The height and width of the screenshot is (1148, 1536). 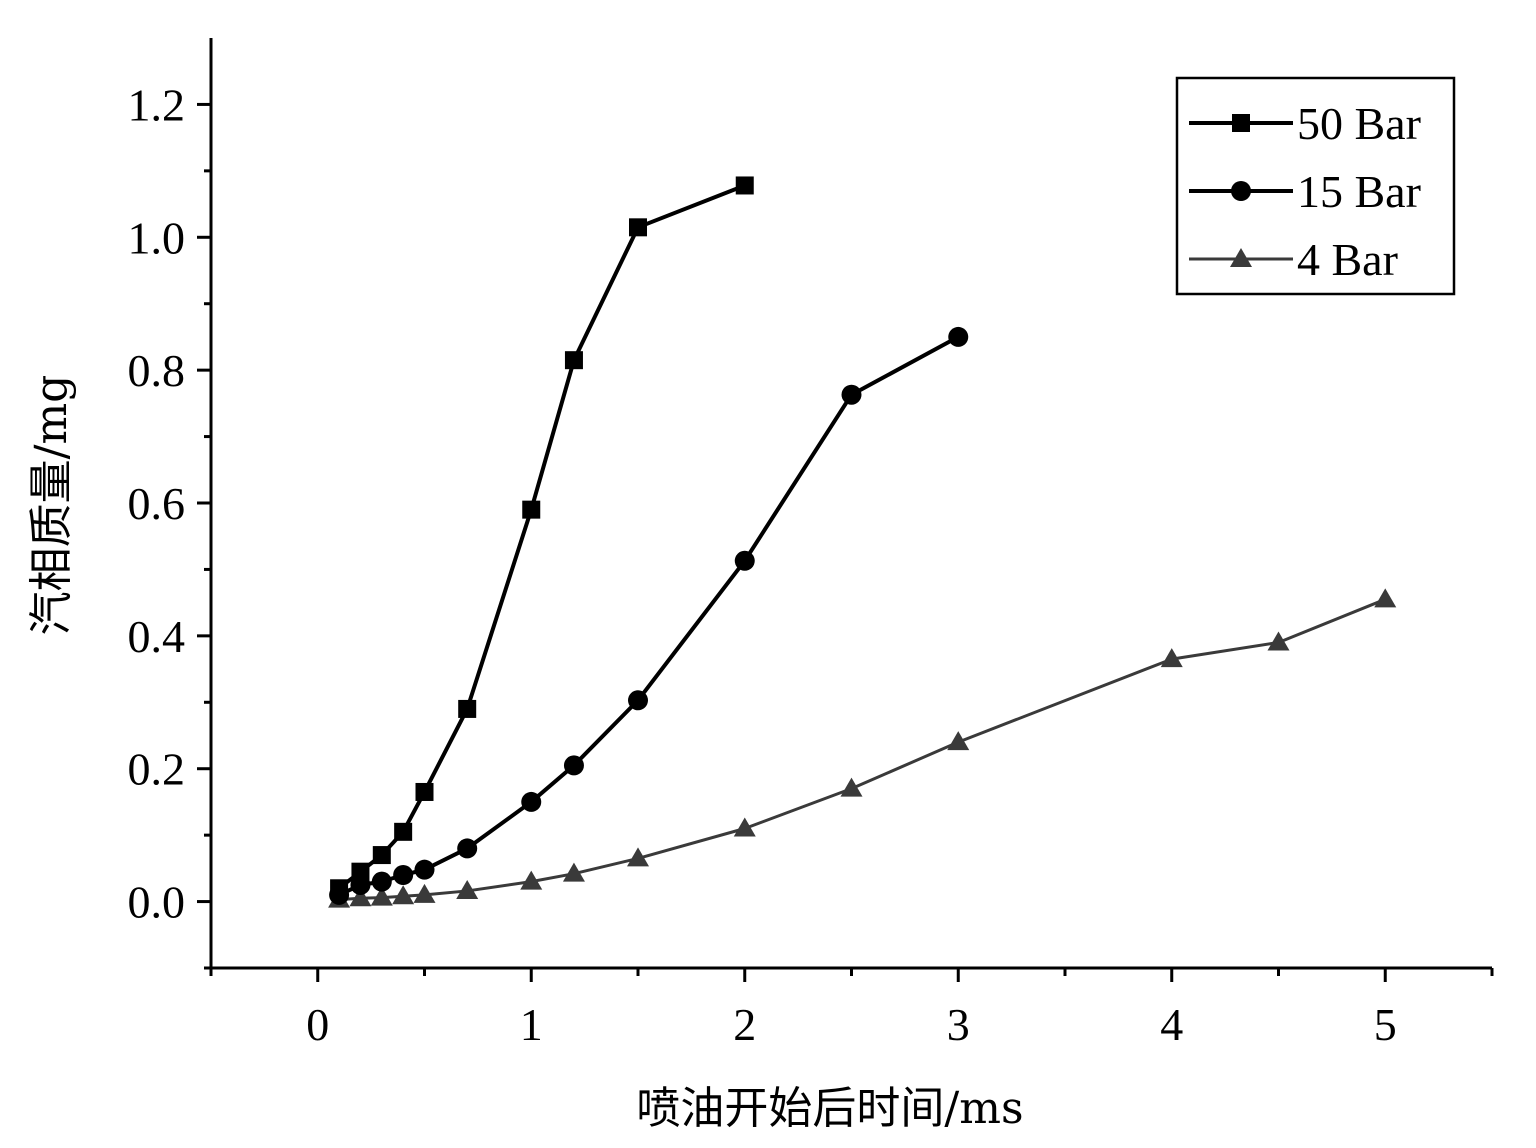 I want to click on y-tick-label: 0.6, so click(x=157, y=503).